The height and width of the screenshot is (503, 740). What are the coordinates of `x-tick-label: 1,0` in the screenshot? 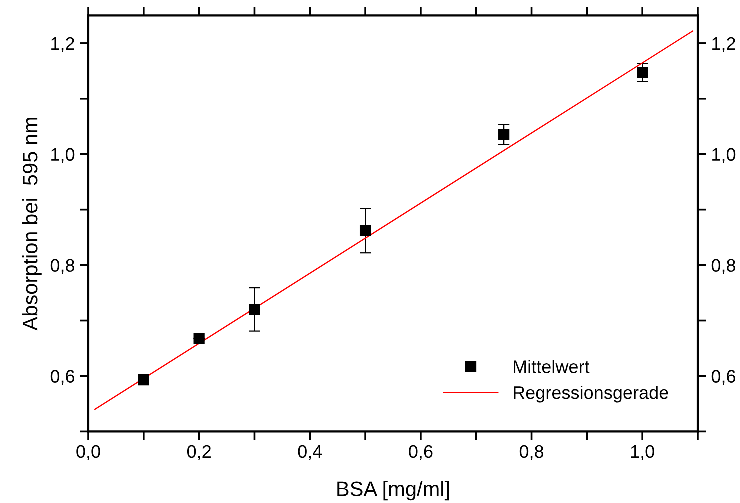 It's located at (642, 452).